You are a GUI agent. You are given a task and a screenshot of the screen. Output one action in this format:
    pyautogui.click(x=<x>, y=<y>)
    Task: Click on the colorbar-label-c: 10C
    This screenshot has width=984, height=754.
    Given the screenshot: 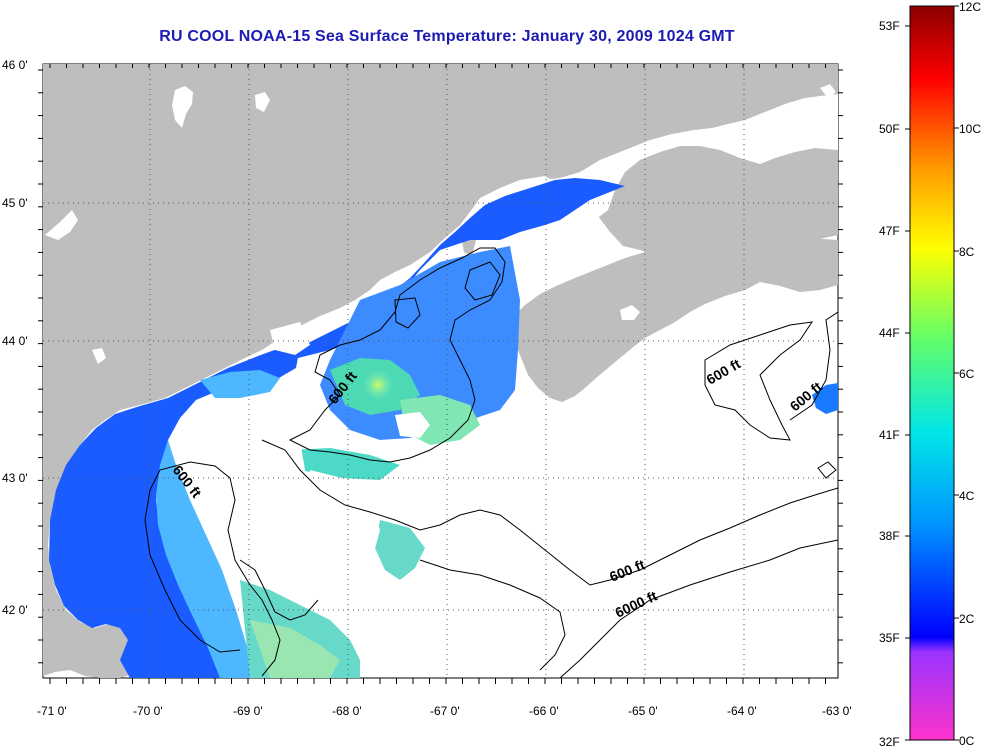 What is the action you would take?
    pyautogui.click(x=970, y=129)
    